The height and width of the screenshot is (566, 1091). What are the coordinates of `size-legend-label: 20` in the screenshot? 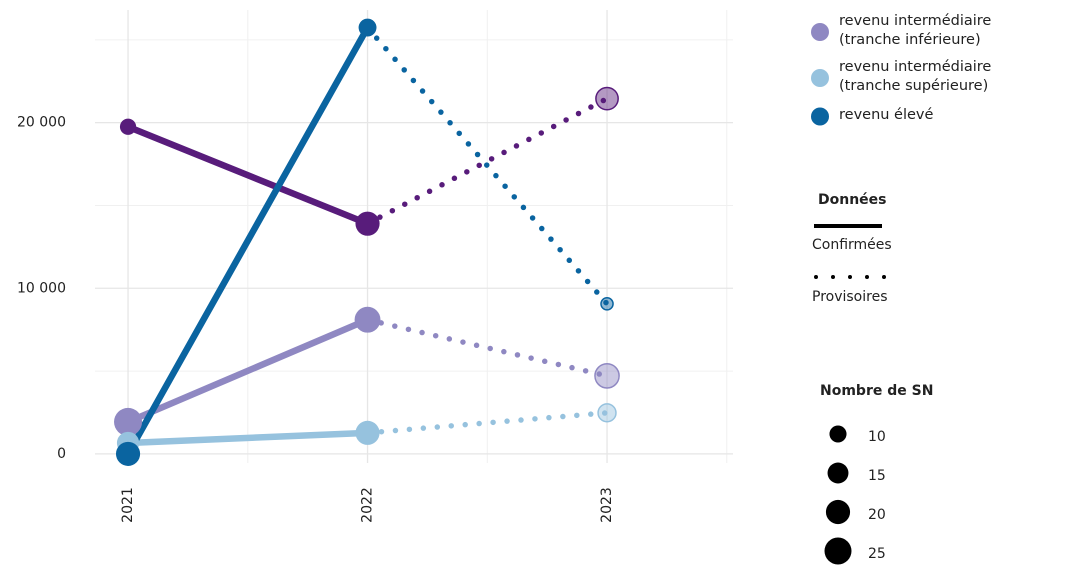 It's located at (877, 515).